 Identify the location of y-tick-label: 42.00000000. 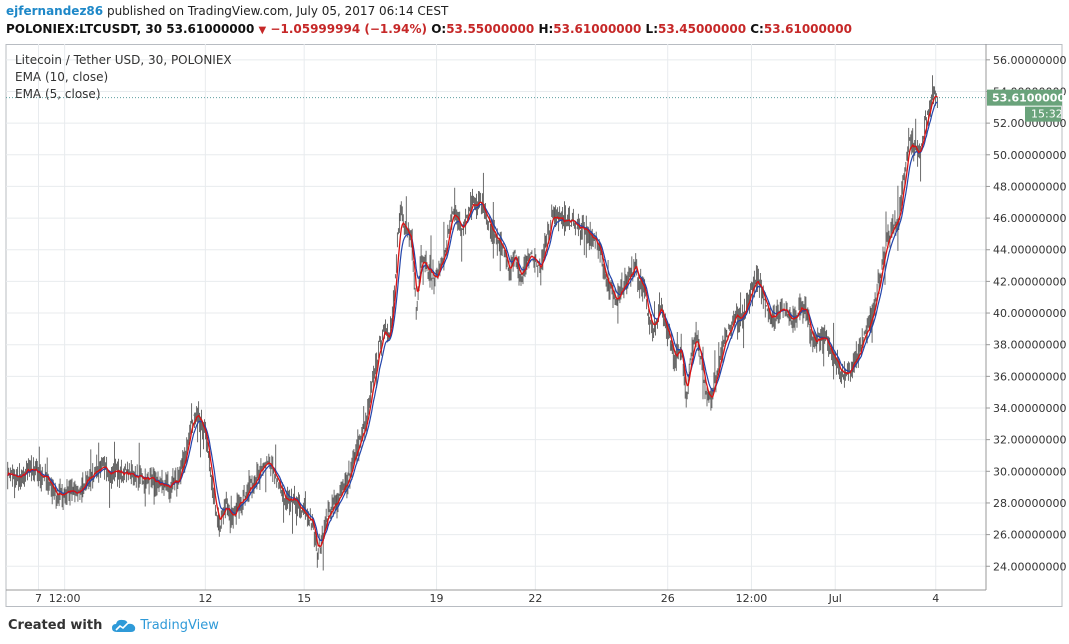
(1029, 281).